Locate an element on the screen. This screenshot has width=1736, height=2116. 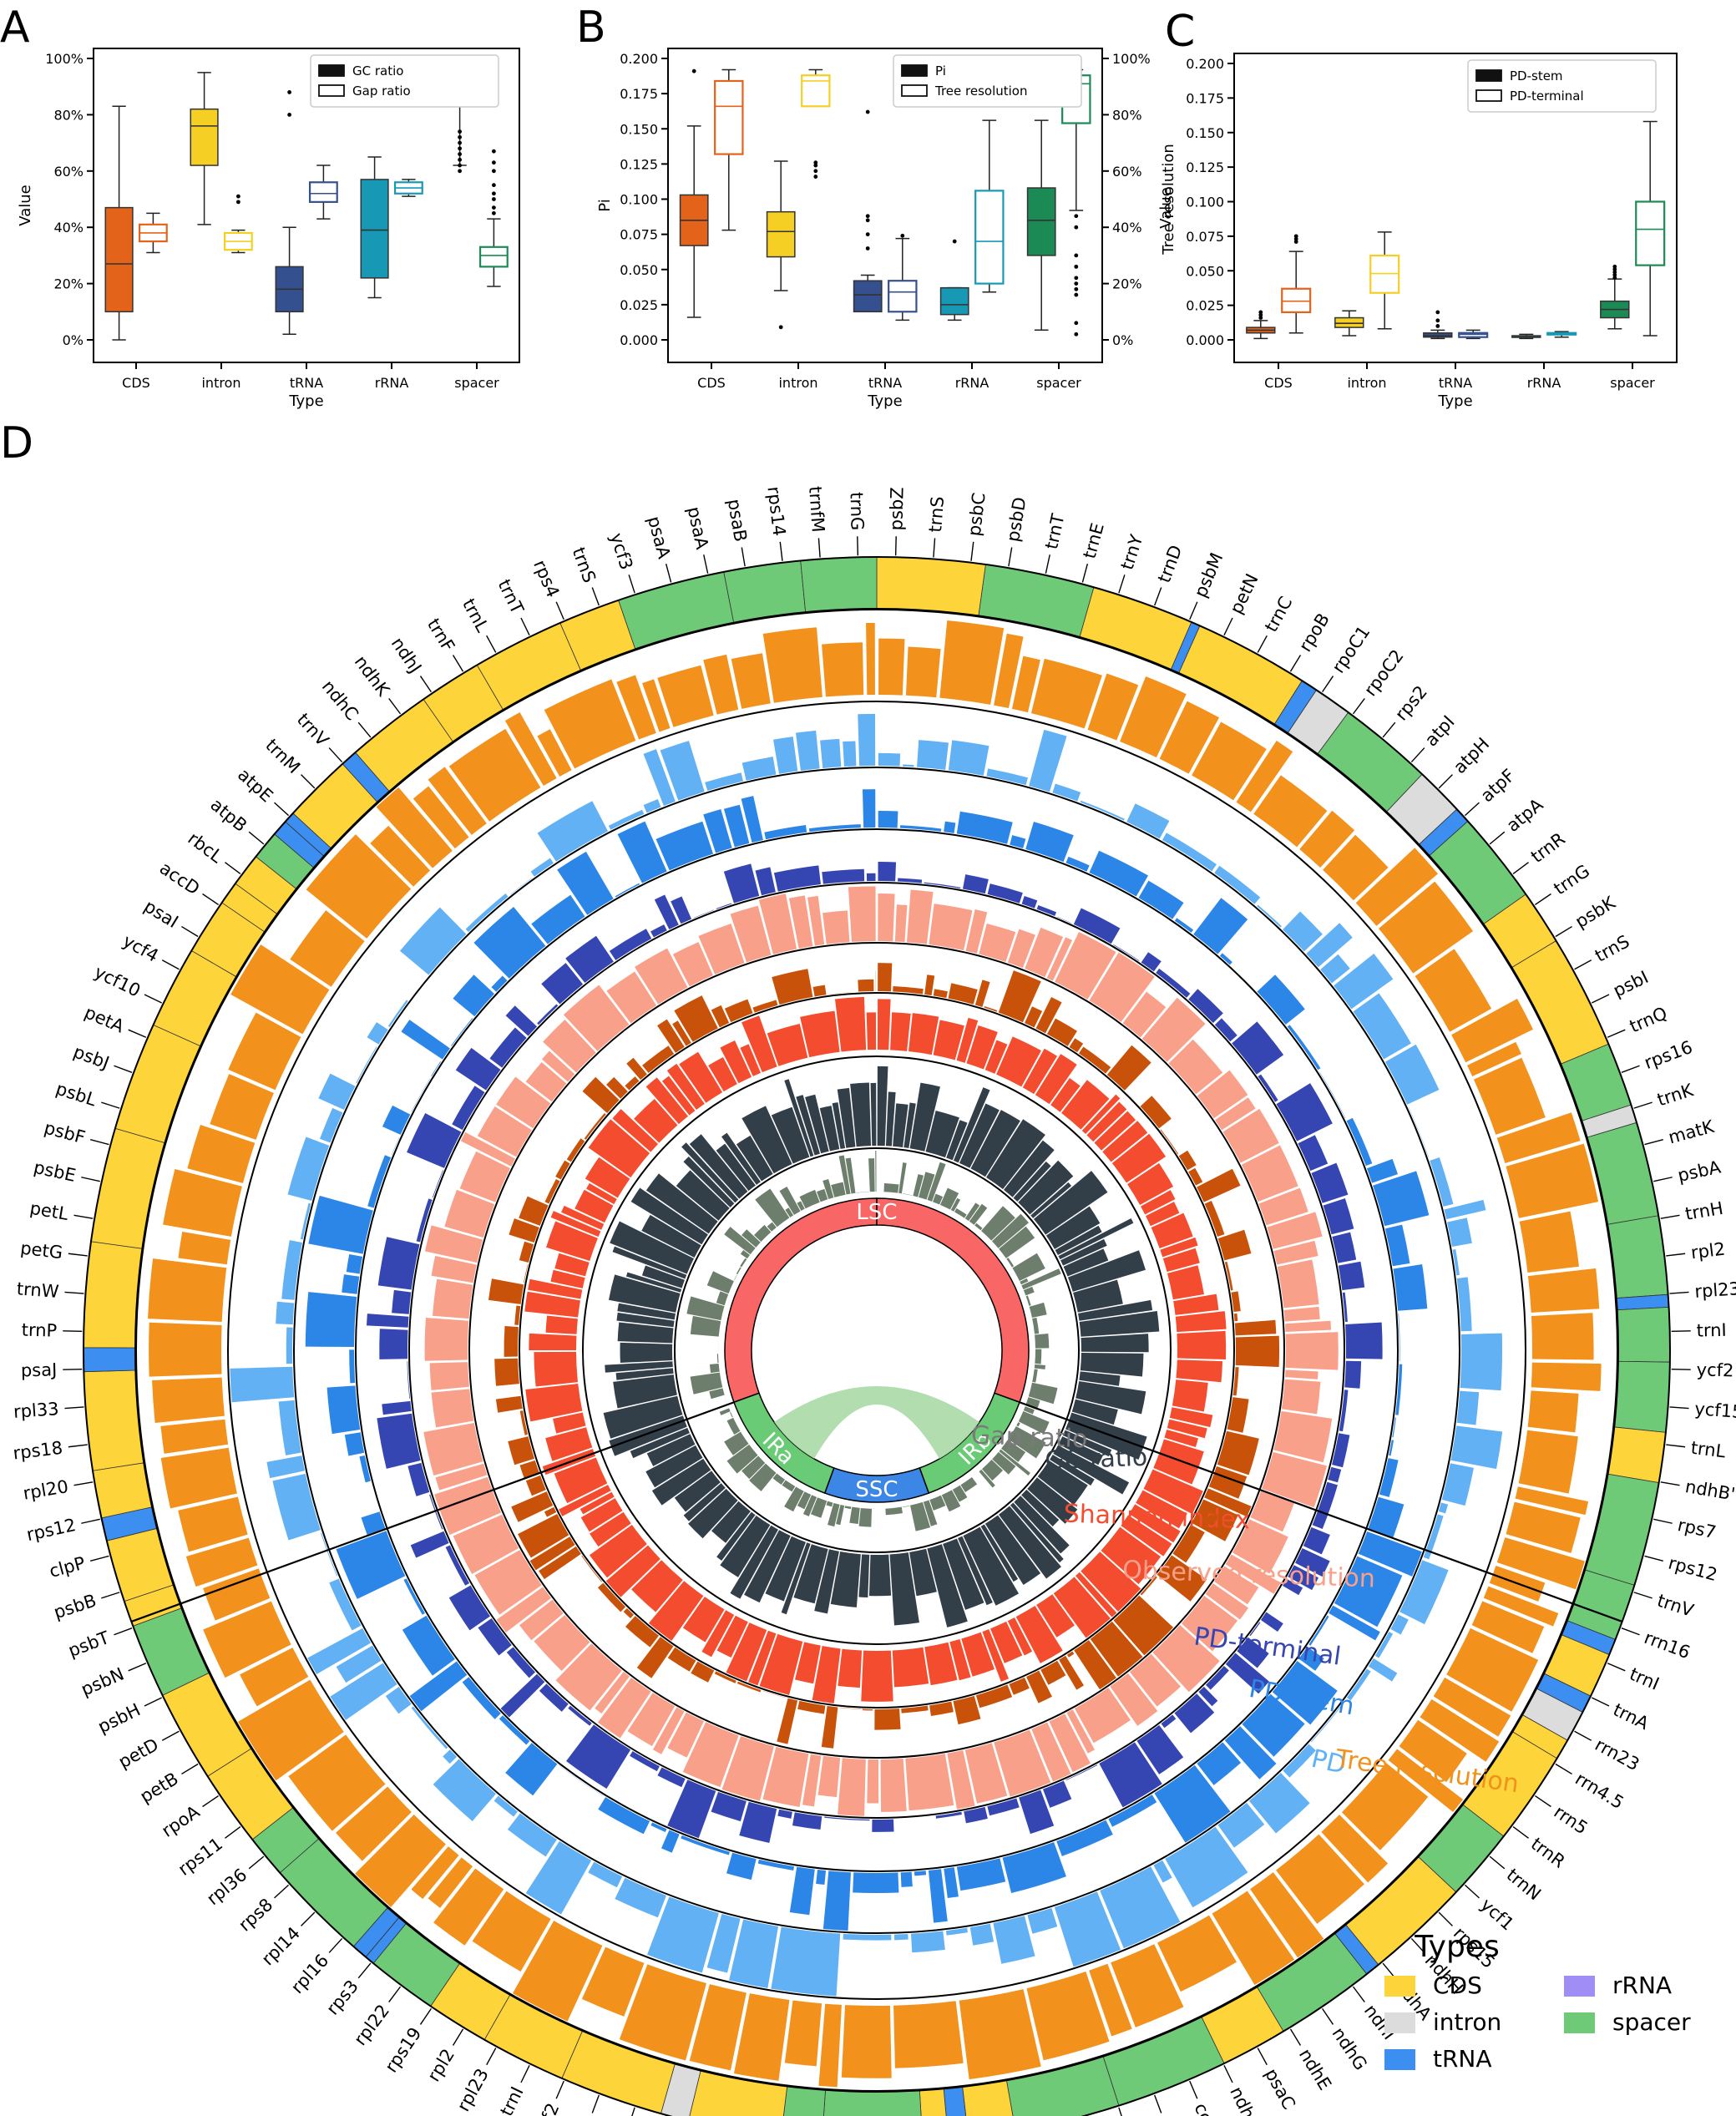
region-boundary is located at coordinates (1318, 1510).